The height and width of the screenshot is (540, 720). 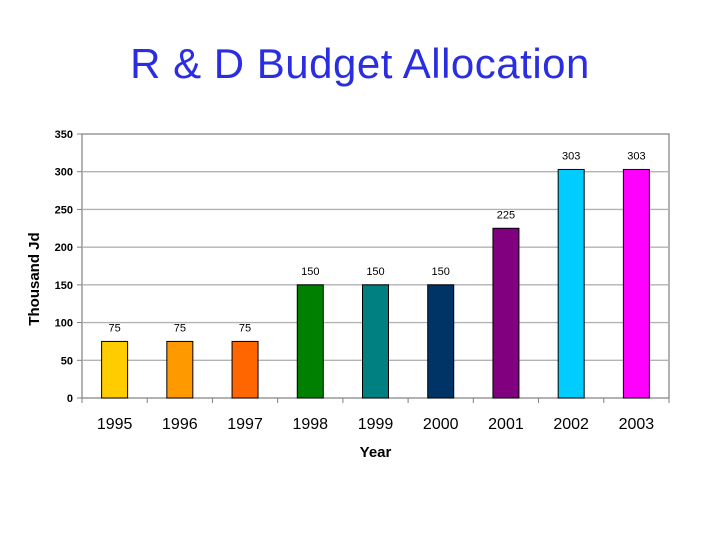 I want to click on x-tick-label-1995: 1995, so click(x=115, y=424).